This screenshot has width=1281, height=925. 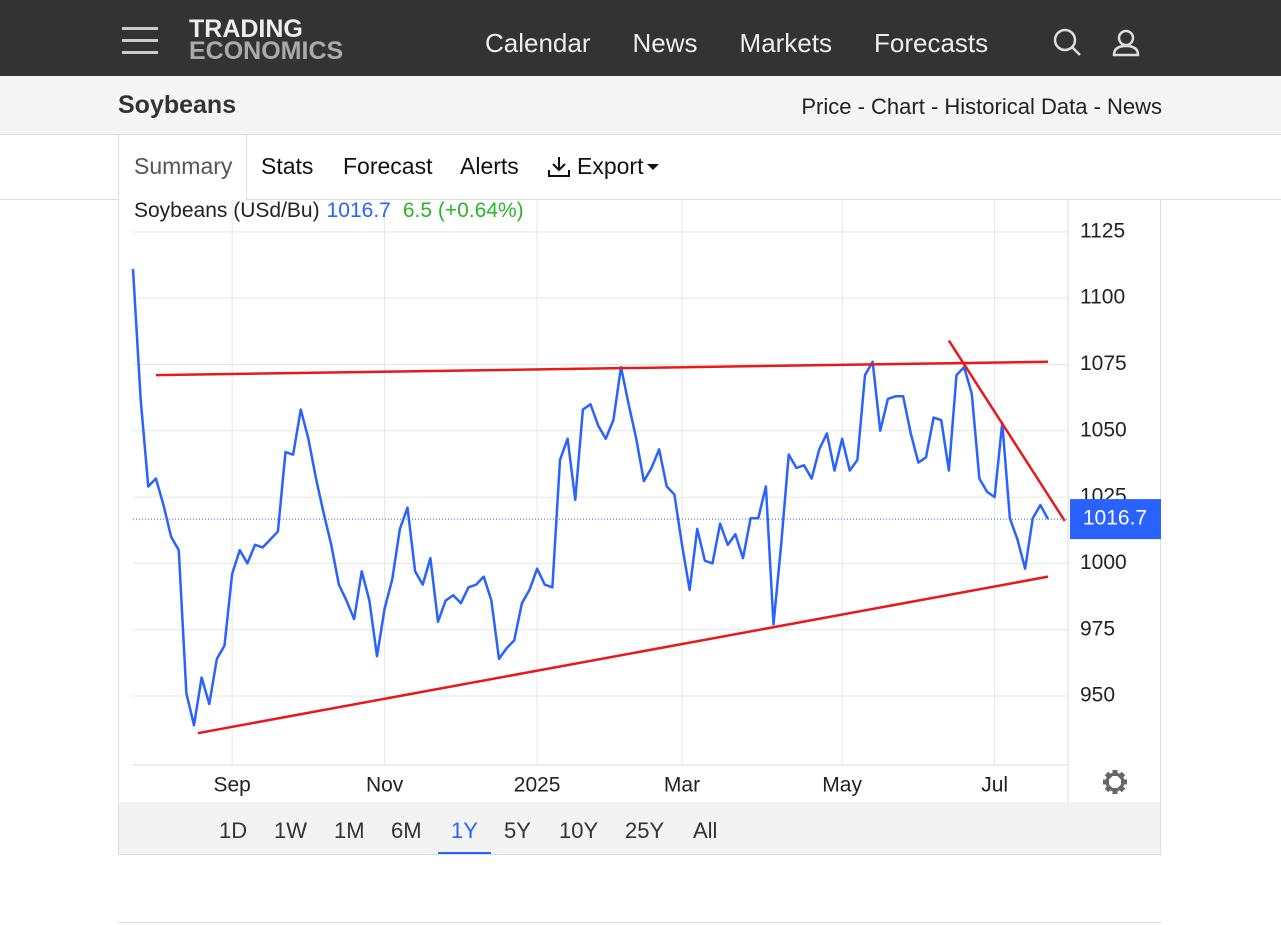 What do you see at coordinates (1103, 363) in the screenshot?
I see `y-tick-label: 1075` at bounding box center [1103, 363].